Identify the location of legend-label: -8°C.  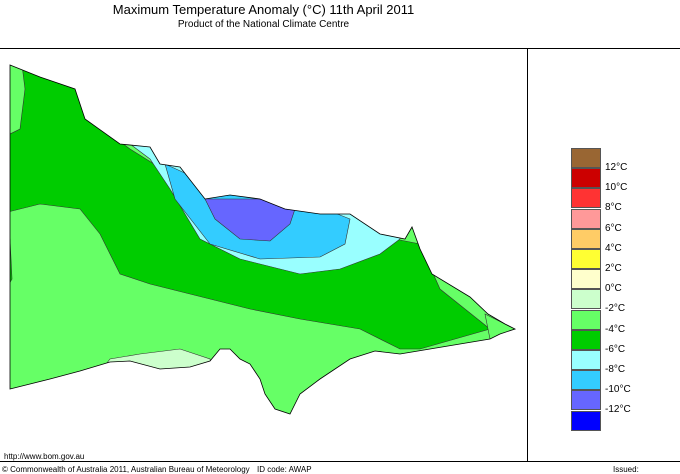
(615, 369).